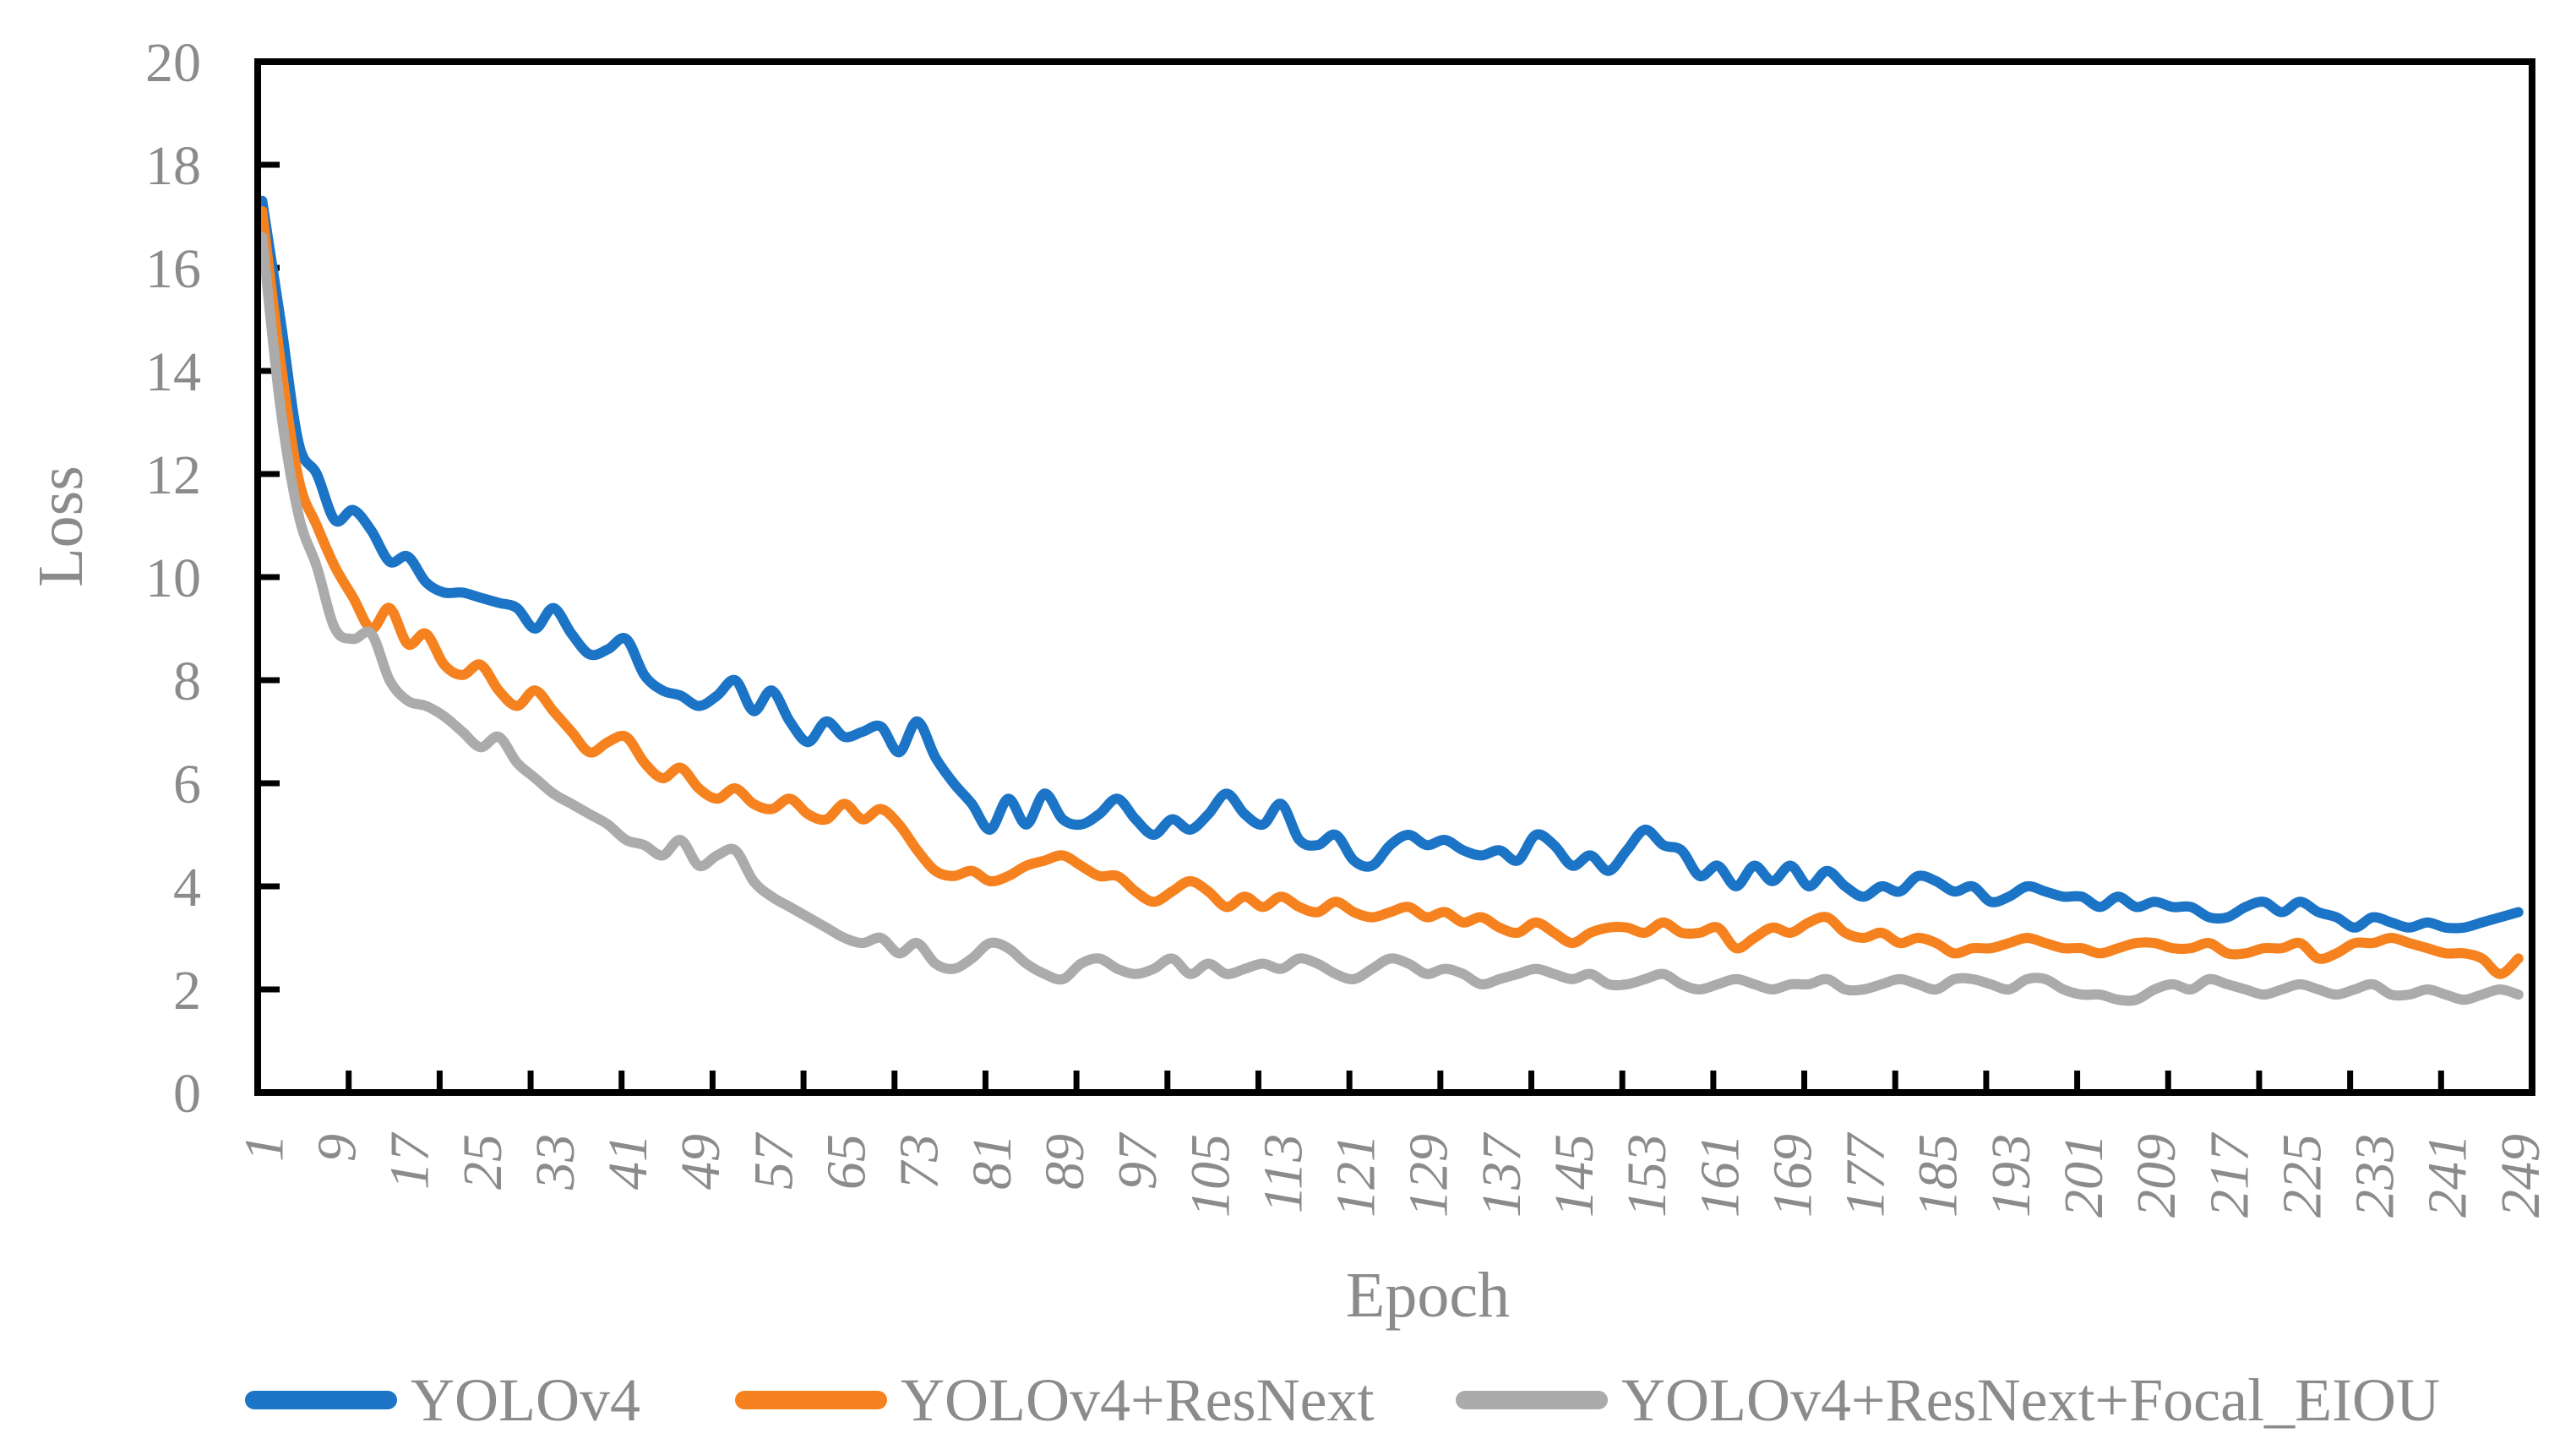 The width and height of the screenshot is (2576, 1455). What do you see at coordinates (2084, 1176) in the screenshot?
I see `x-tick-label: 201` at bounding box center [2084, 1176].